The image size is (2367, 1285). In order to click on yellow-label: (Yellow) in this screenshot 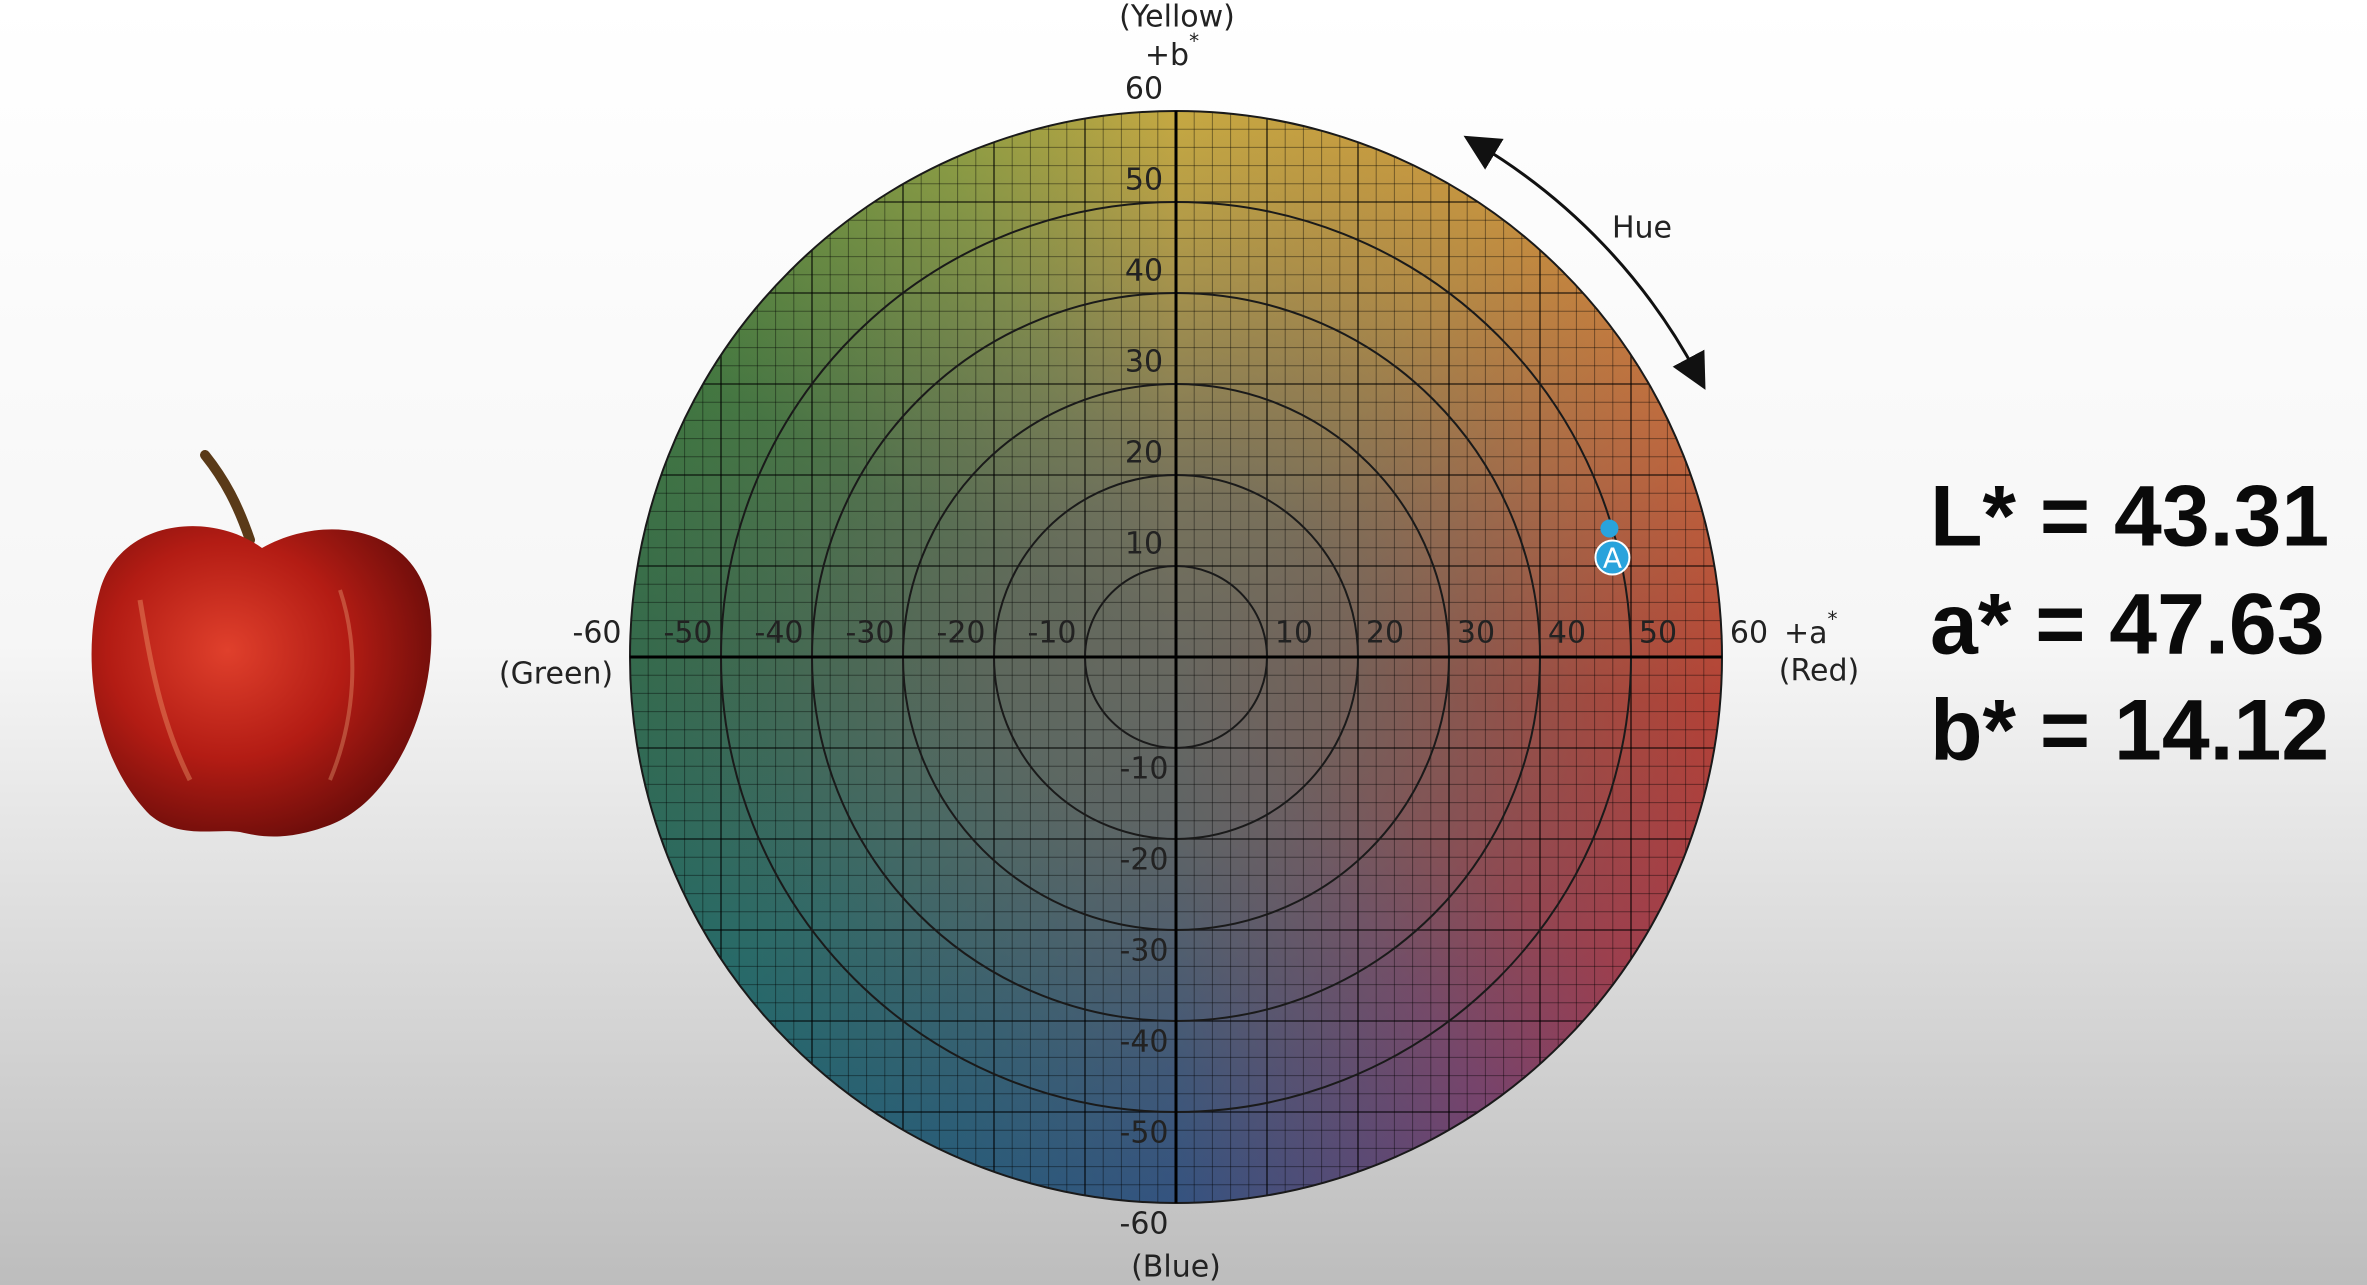, I will do `click(1177, 17)`.